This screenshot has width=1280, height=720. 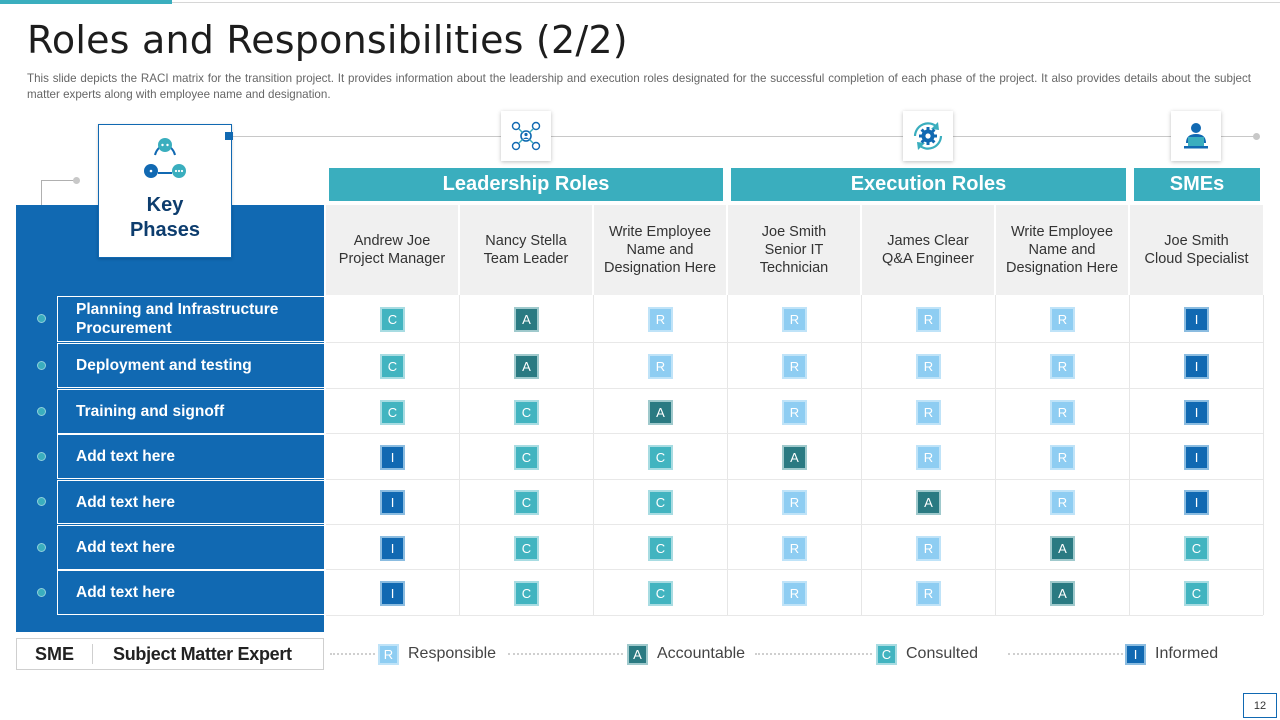 I want to click on legend-consulted: C Consulted, so click(x=927, y=654).